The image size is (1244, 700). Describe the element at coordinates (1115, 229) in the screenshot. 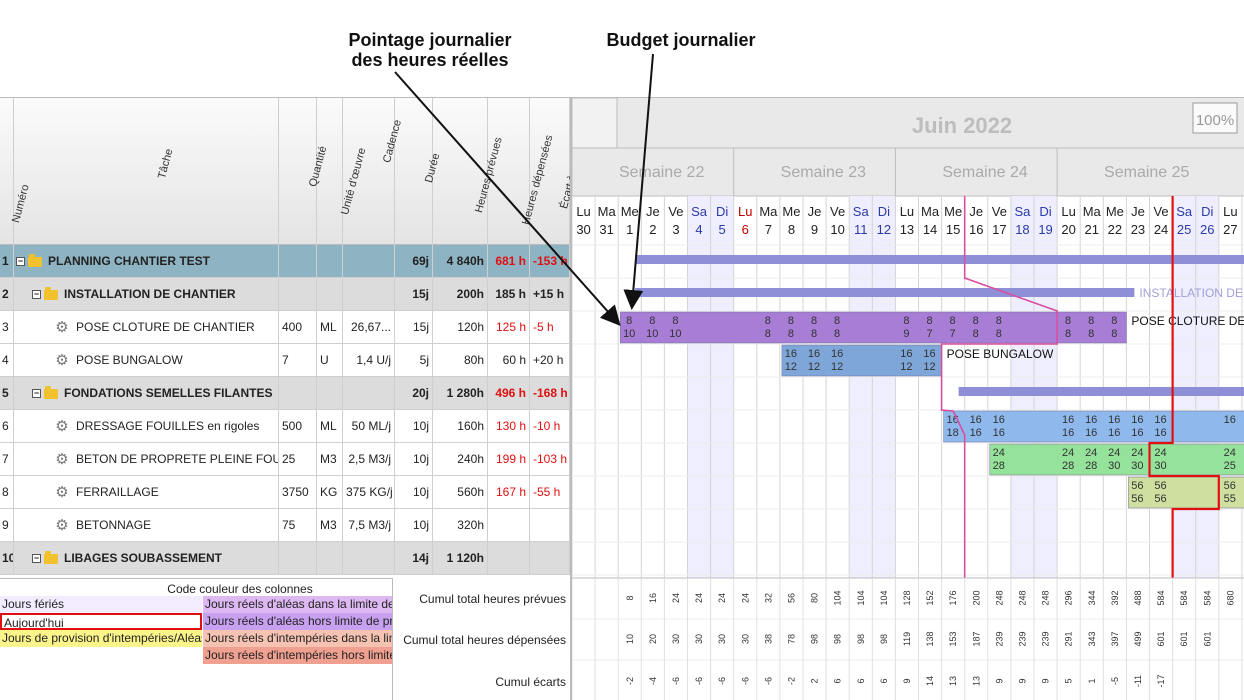

I see `day-number: 22` at that location.